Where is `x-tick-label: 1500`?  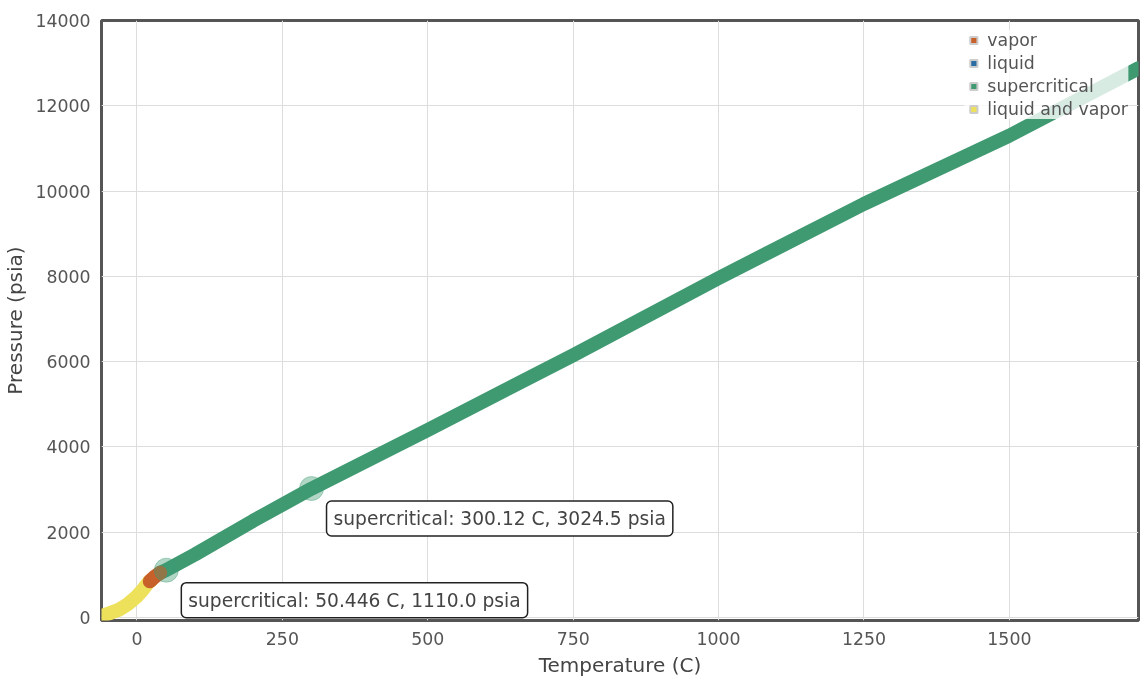 x-tick-label: 1500 is located at coordinates (1009, 638).